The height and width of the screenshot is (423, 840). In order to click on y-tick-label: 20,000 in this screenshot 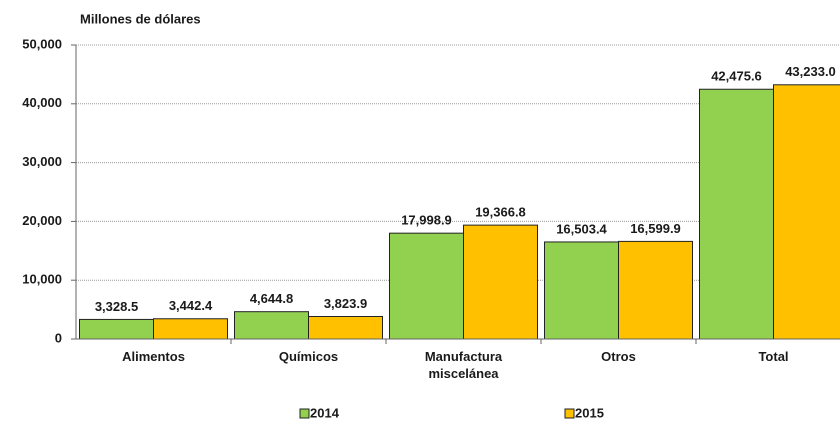, I will do `click(42, 220)`.